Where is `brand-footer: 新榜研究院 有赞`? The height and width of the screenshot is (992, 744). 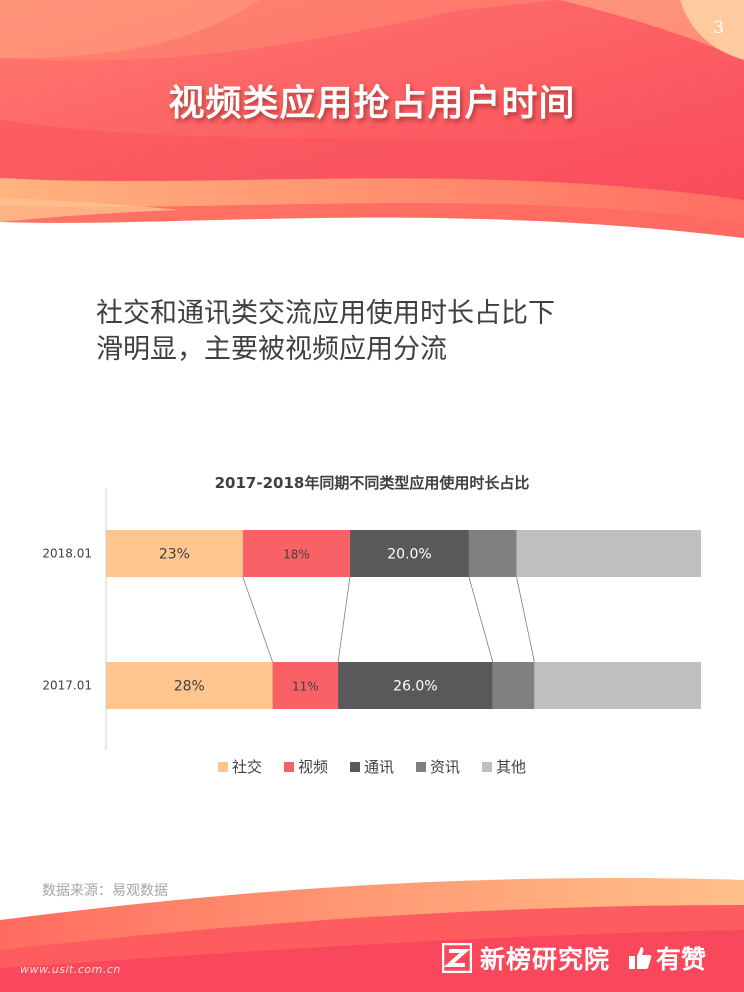 brand-footer: 新榜研究院 有赞 is located at coordinates (573, 958).